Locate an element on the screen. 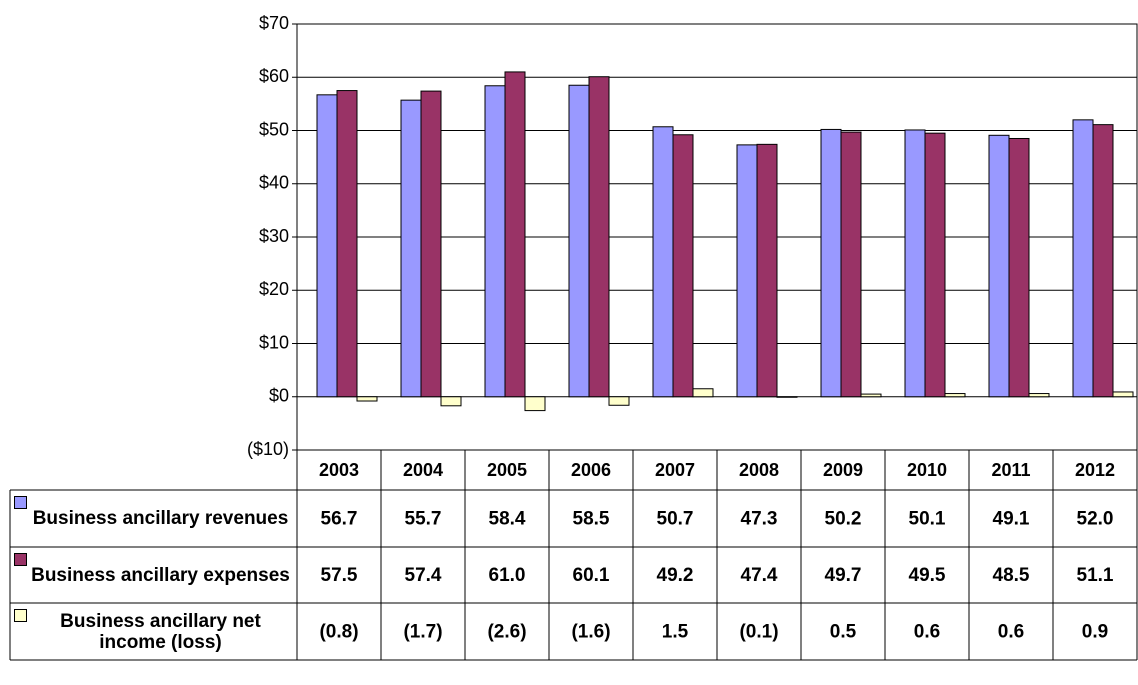 Image resolution: width=1138 pixels, height=685 pixels. y-tick-label: ($10) is located at coordinates (268, 449).